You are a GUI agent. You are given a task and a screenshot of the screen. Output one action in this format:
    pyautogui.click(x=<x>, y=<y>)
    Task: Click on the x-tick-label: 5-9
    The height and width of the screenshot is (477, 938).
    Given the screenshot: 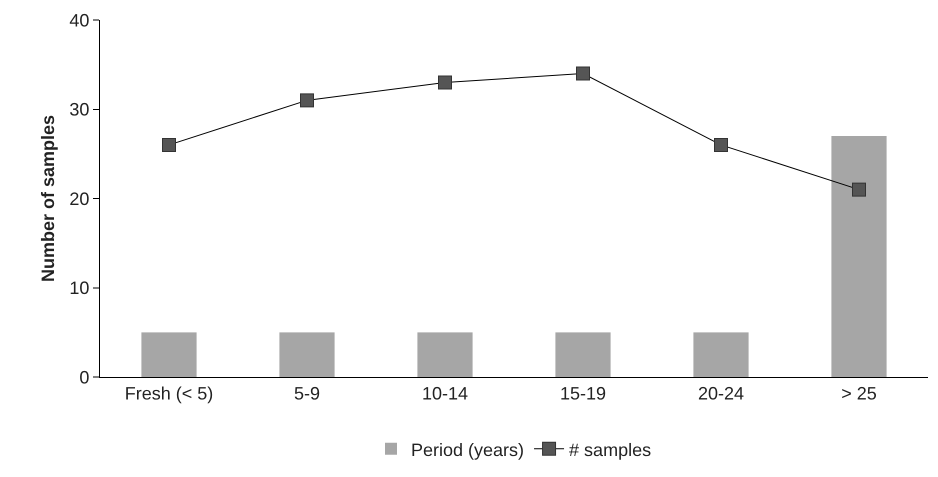 What is the action you would take?
    pyautogui.click(x=307, y=394)
    